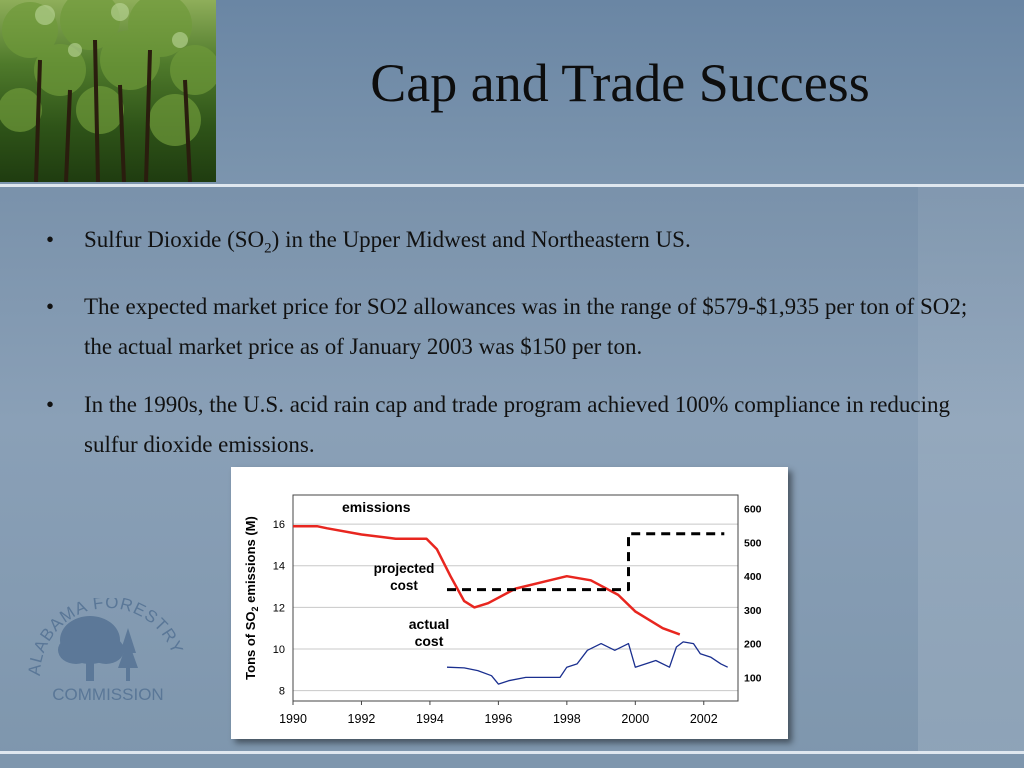  I want to click on y-left-tick-label: 8, so click(282, 692).